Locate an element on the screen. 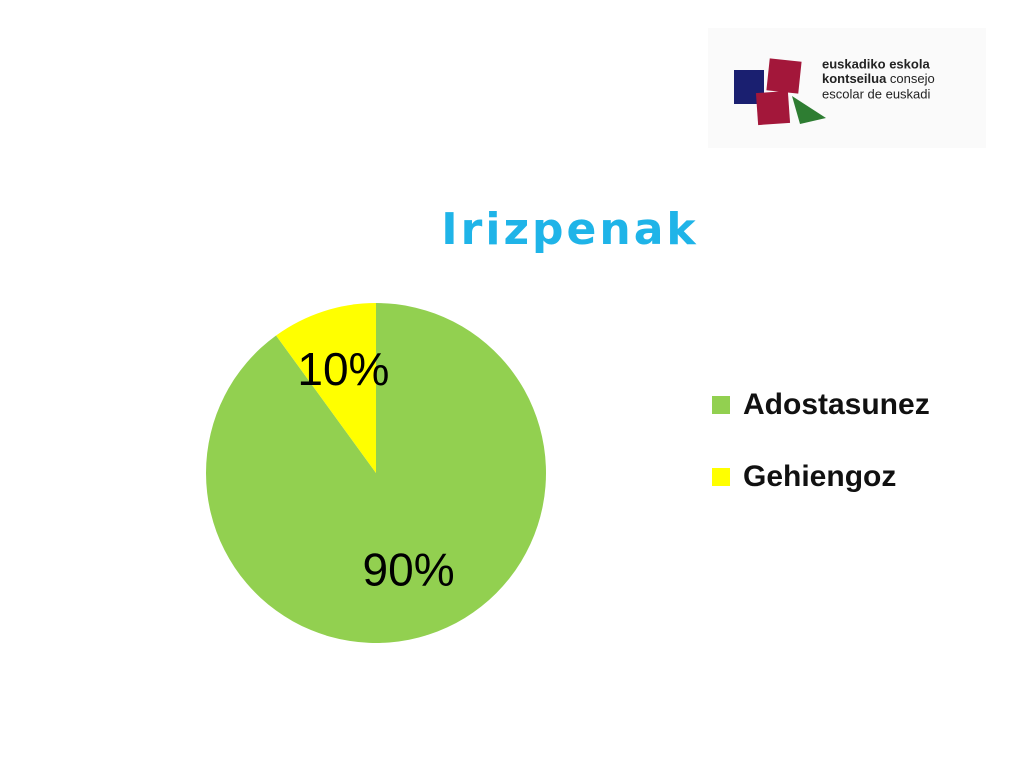 This screenshot has height=768, width=1024. logo-text: consejo is located at coordinates (912, 78).